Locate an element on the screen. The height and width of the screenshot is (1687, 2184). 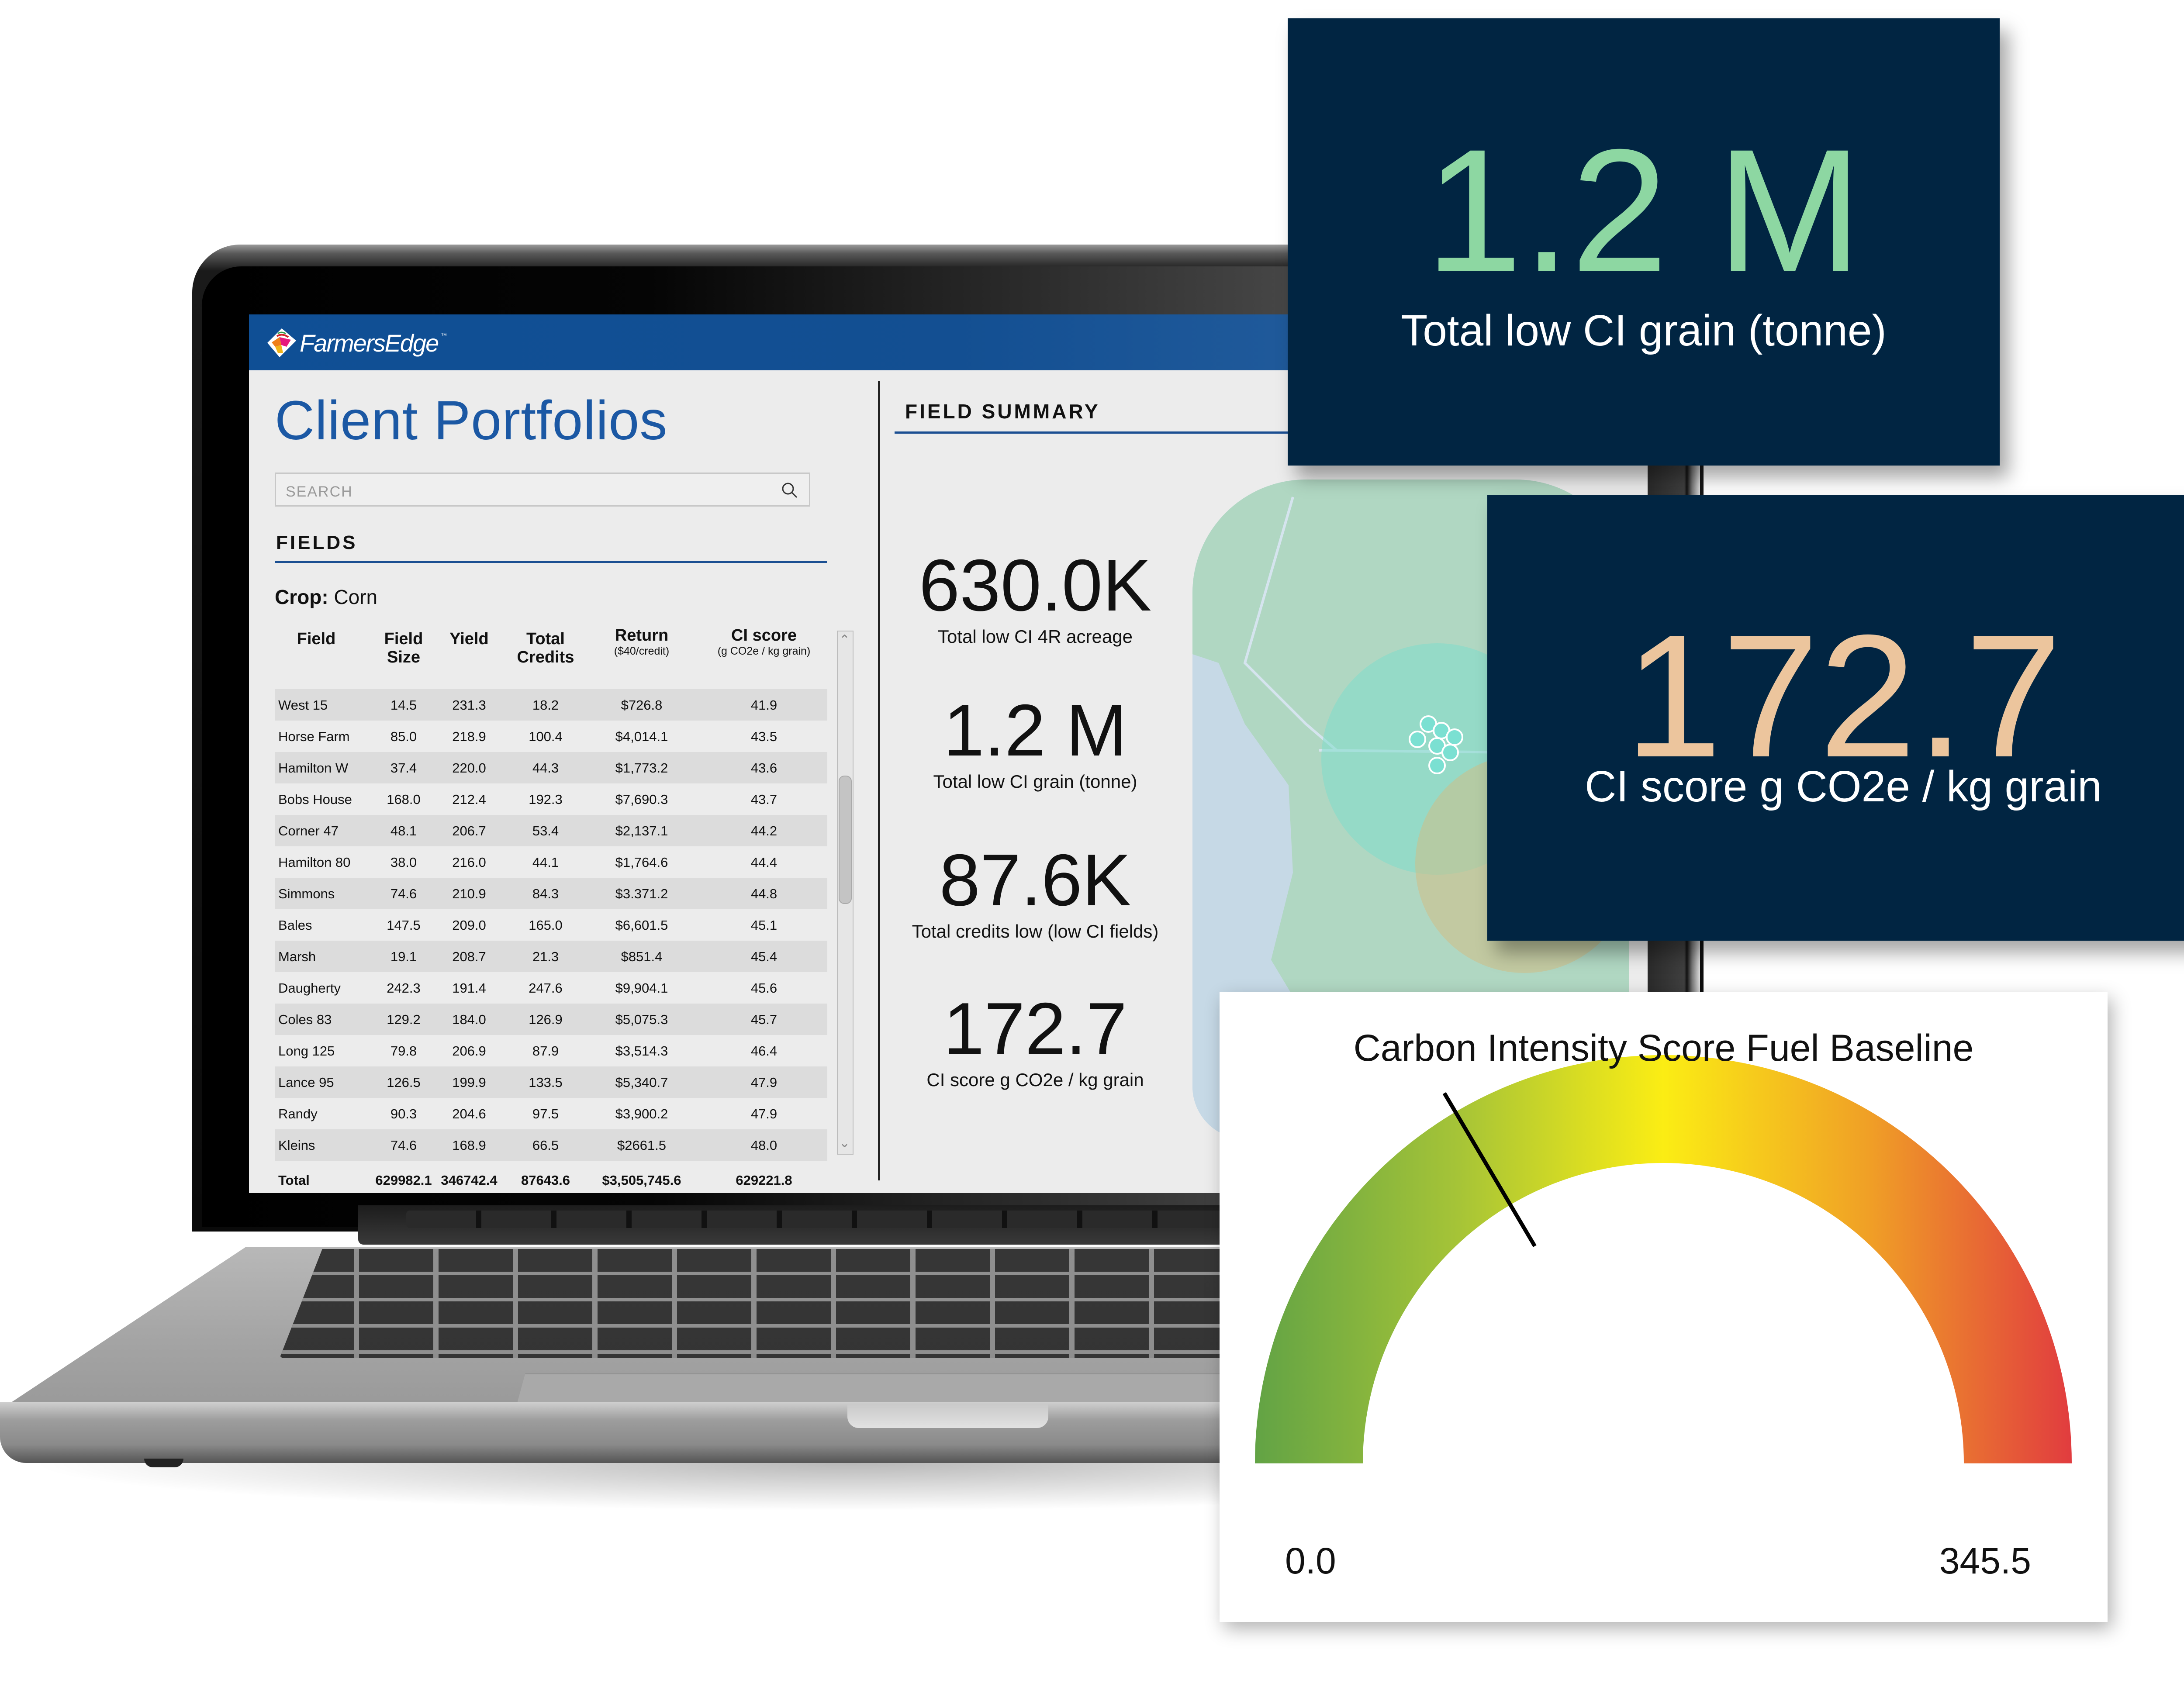
table-cell: 247.6 is located at coordinates (546, 988).